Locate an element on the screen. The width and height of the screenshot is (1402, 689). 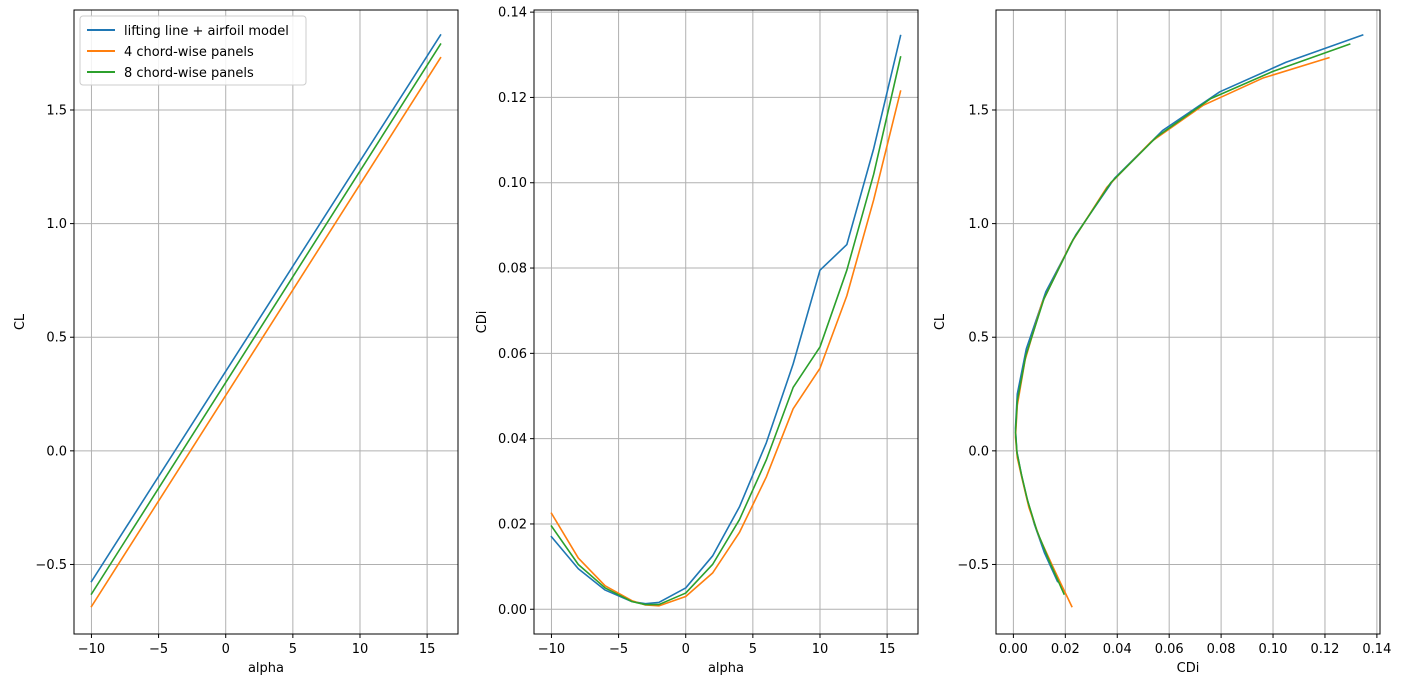
legend-box is located at coordinates (193, 50).